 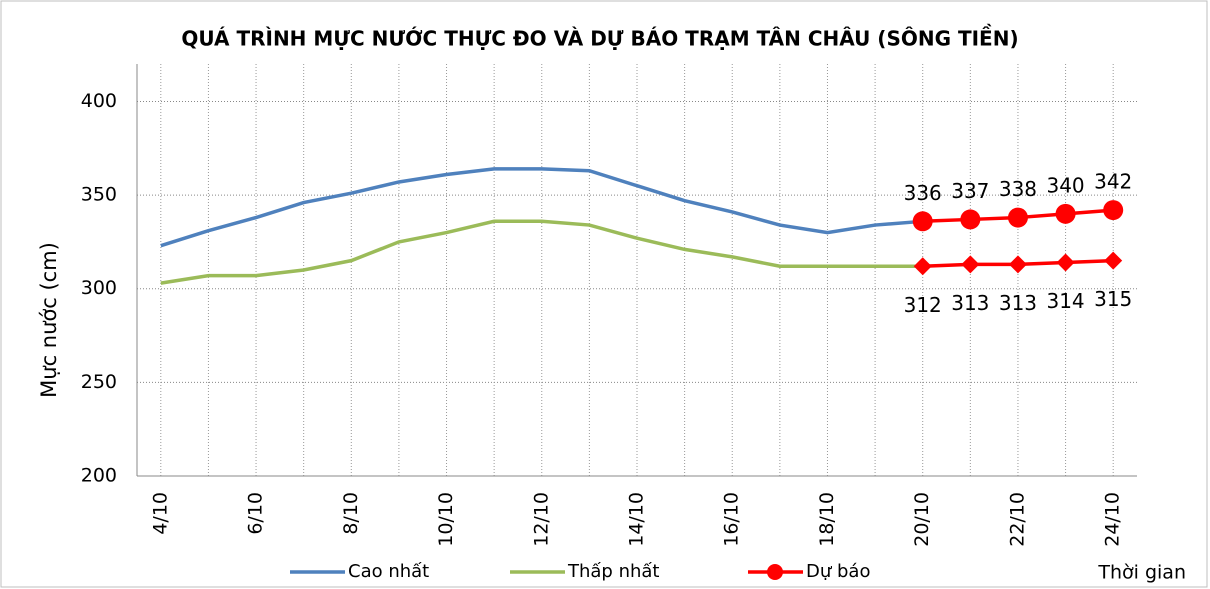 I want to click on legend-label: Thấp nhất, so click(x=613, y=571).